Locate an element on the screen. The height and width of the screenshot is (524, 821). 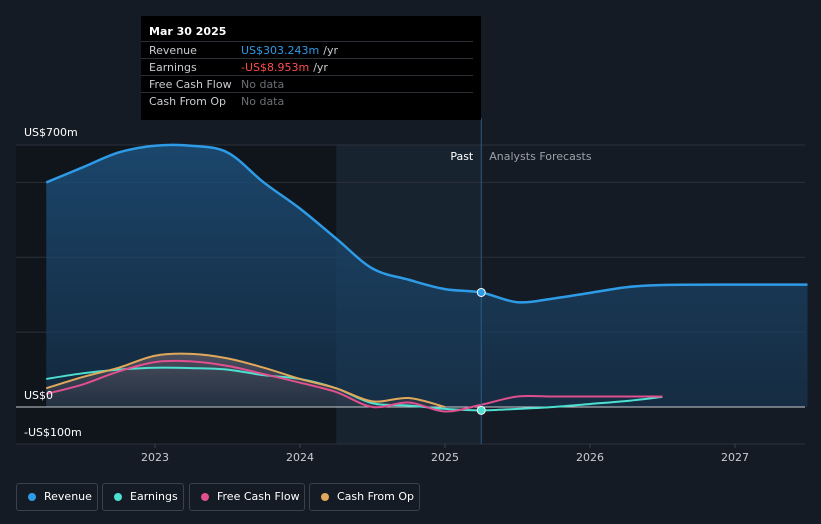
tooltip-row-cash-from-op: Cash From Op No data is located at coordinates (307, 101).